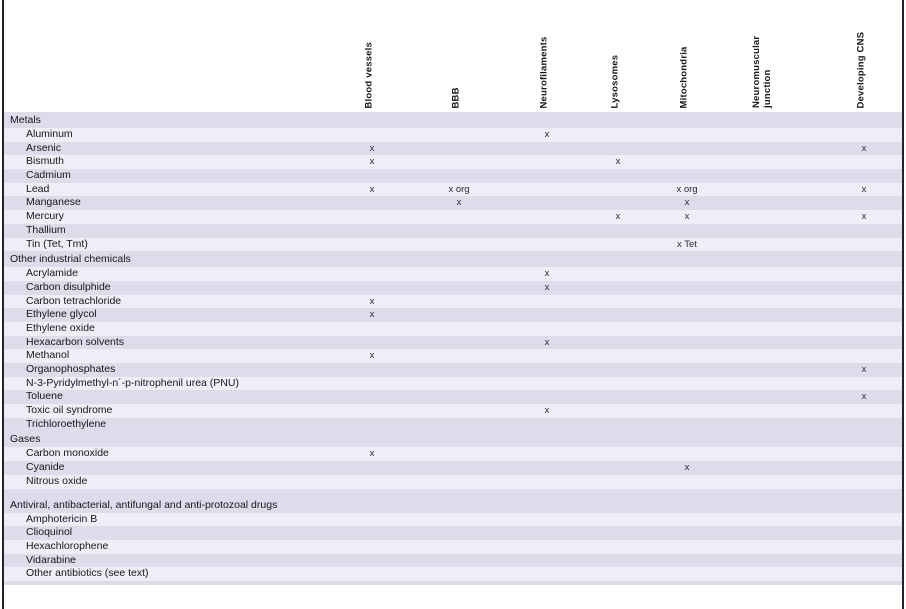 This screenshot has height=609, width=906. Describe the element at coordinates (453, 356) in the screenshot. I see `table-row: Methanol x` at that location.